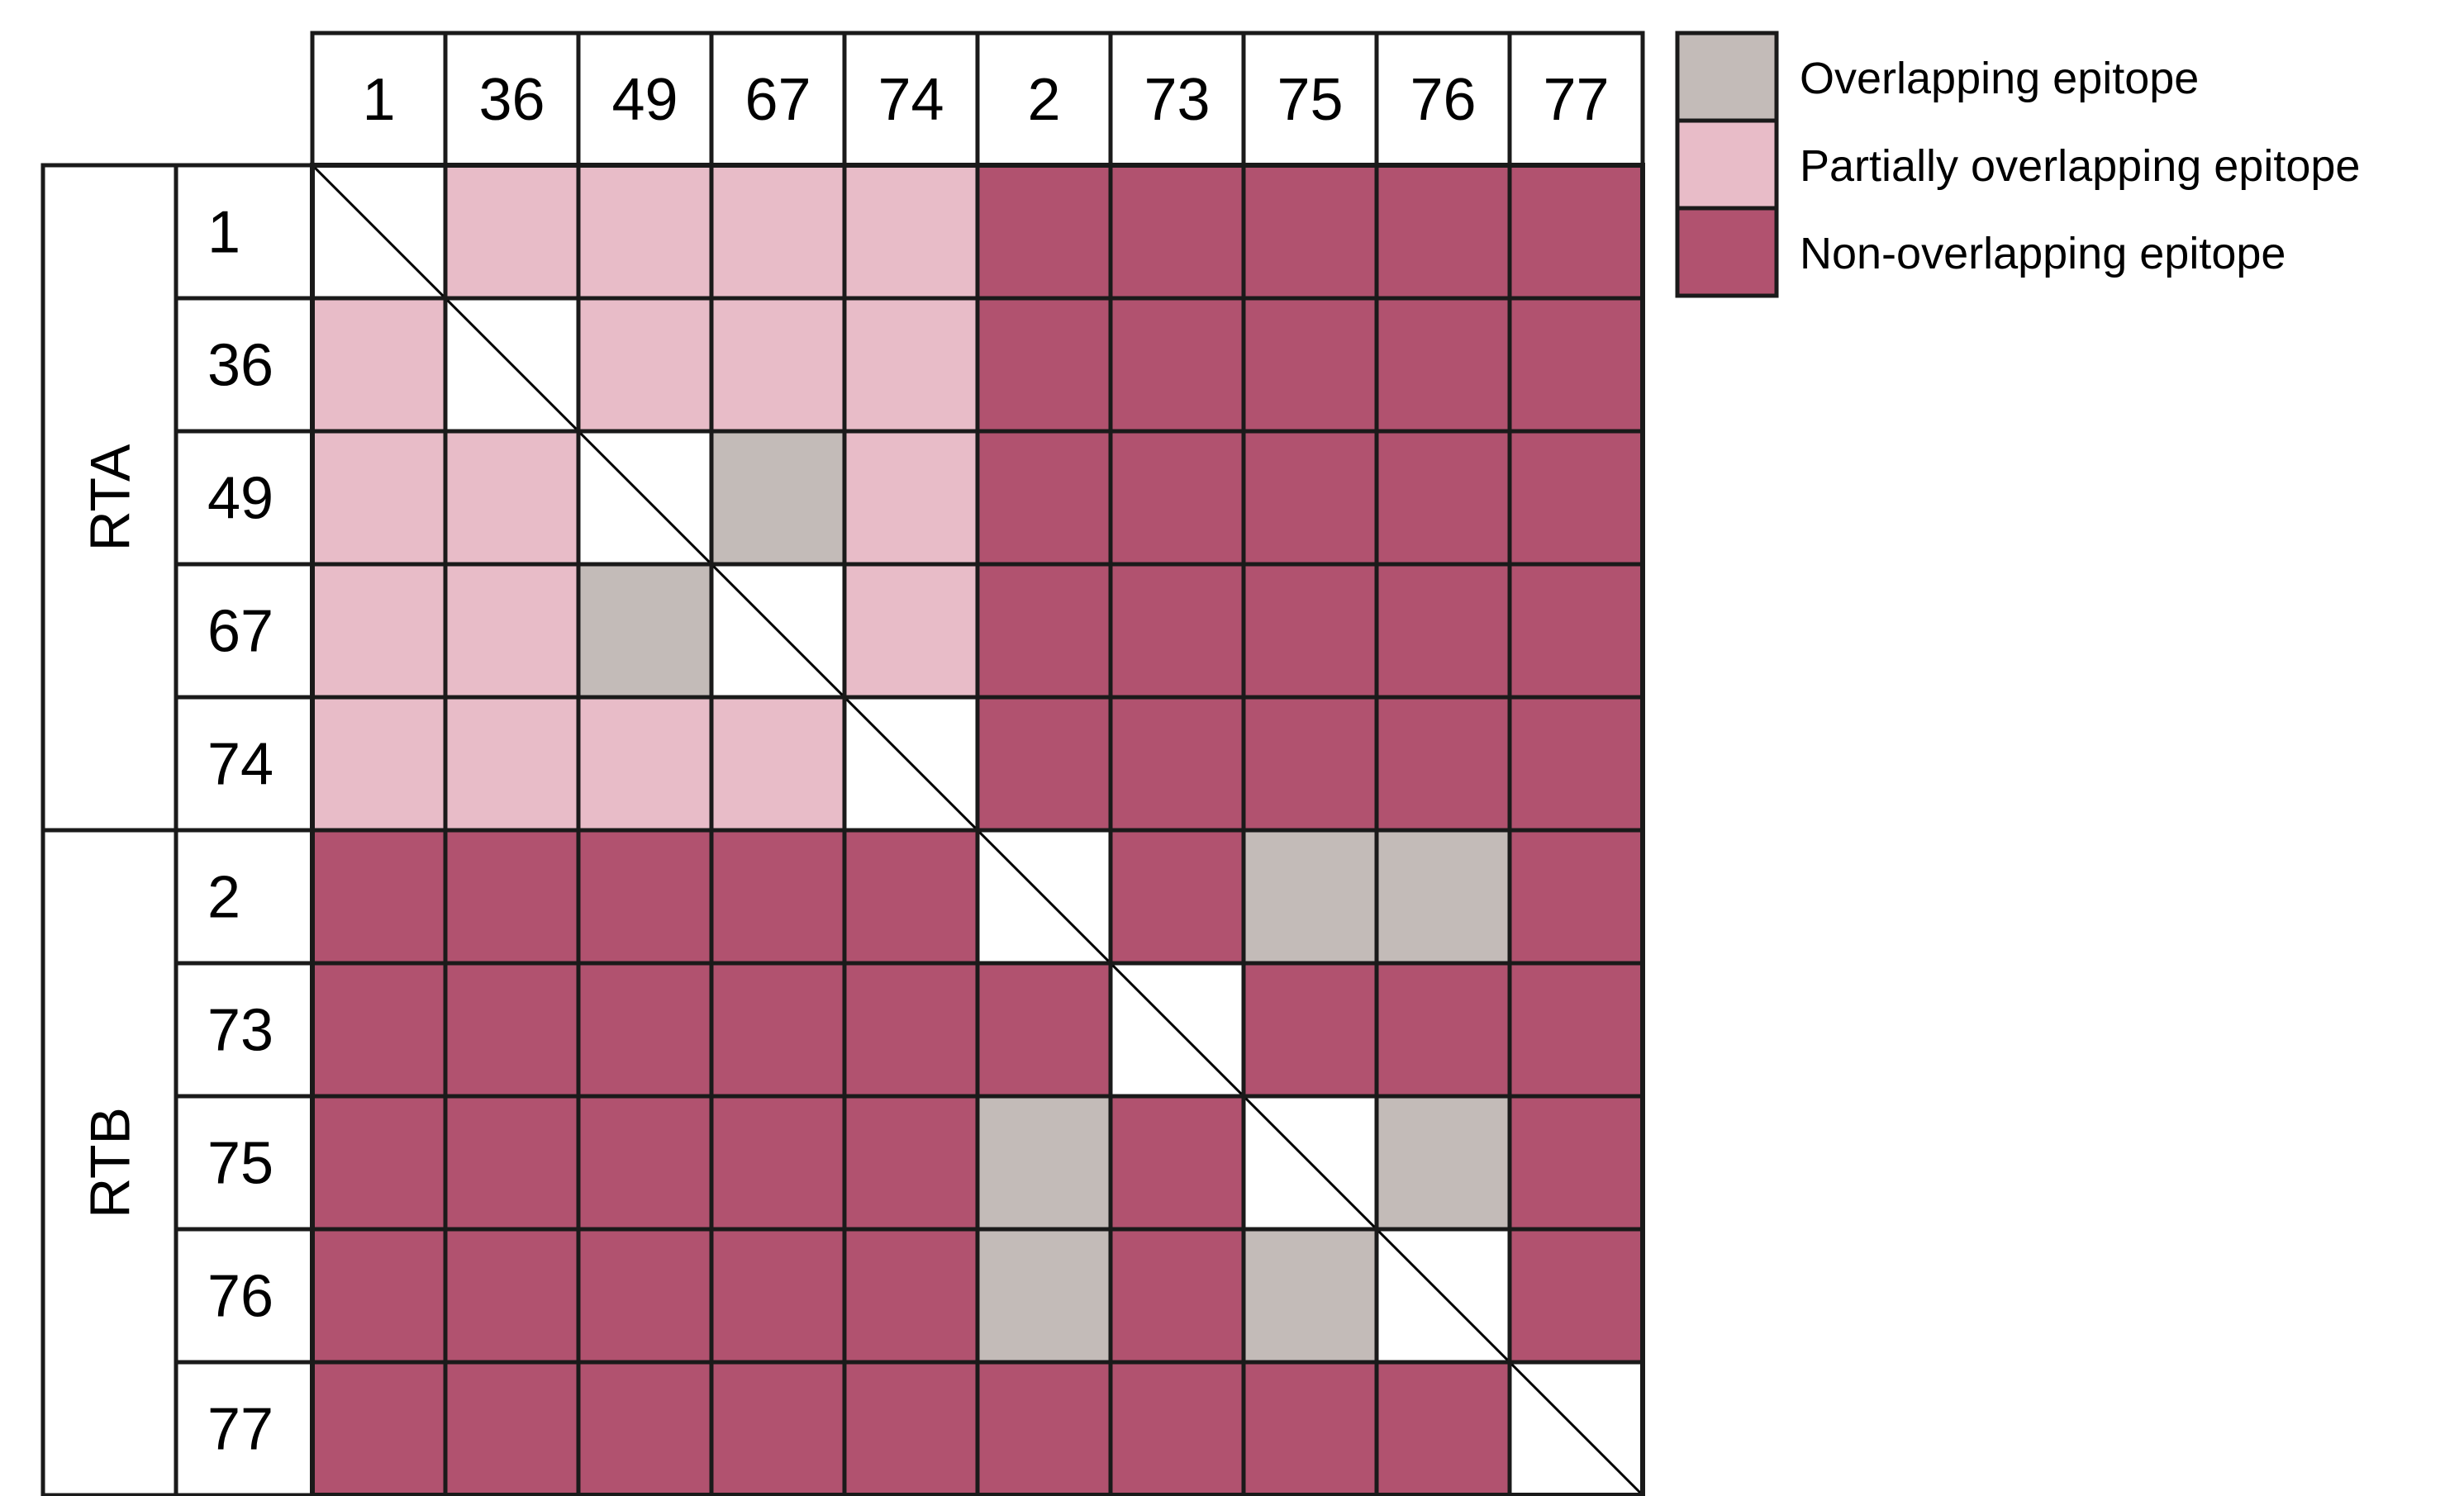 The width and height of the screenshot is (2464, 1496). I want to click on heatmap-cell-r75-c74, so click(911, 1162).